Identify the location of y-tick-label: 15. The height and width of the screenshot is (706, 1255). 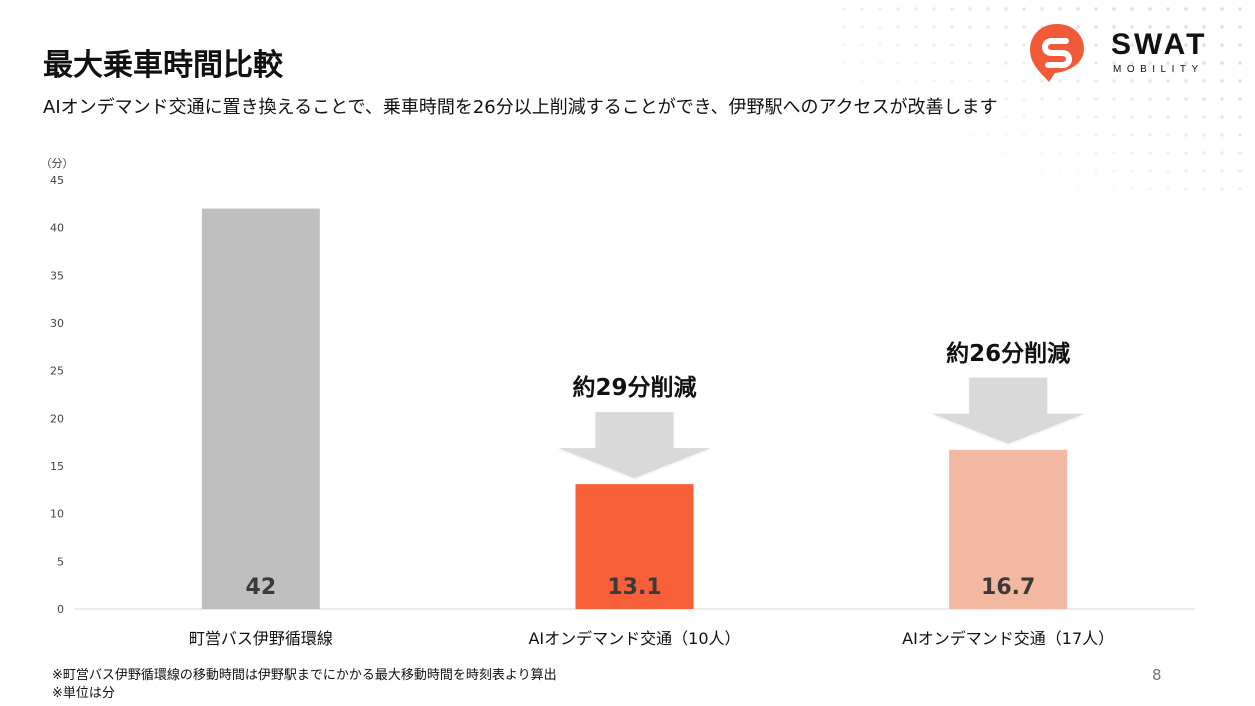
(57, 466).